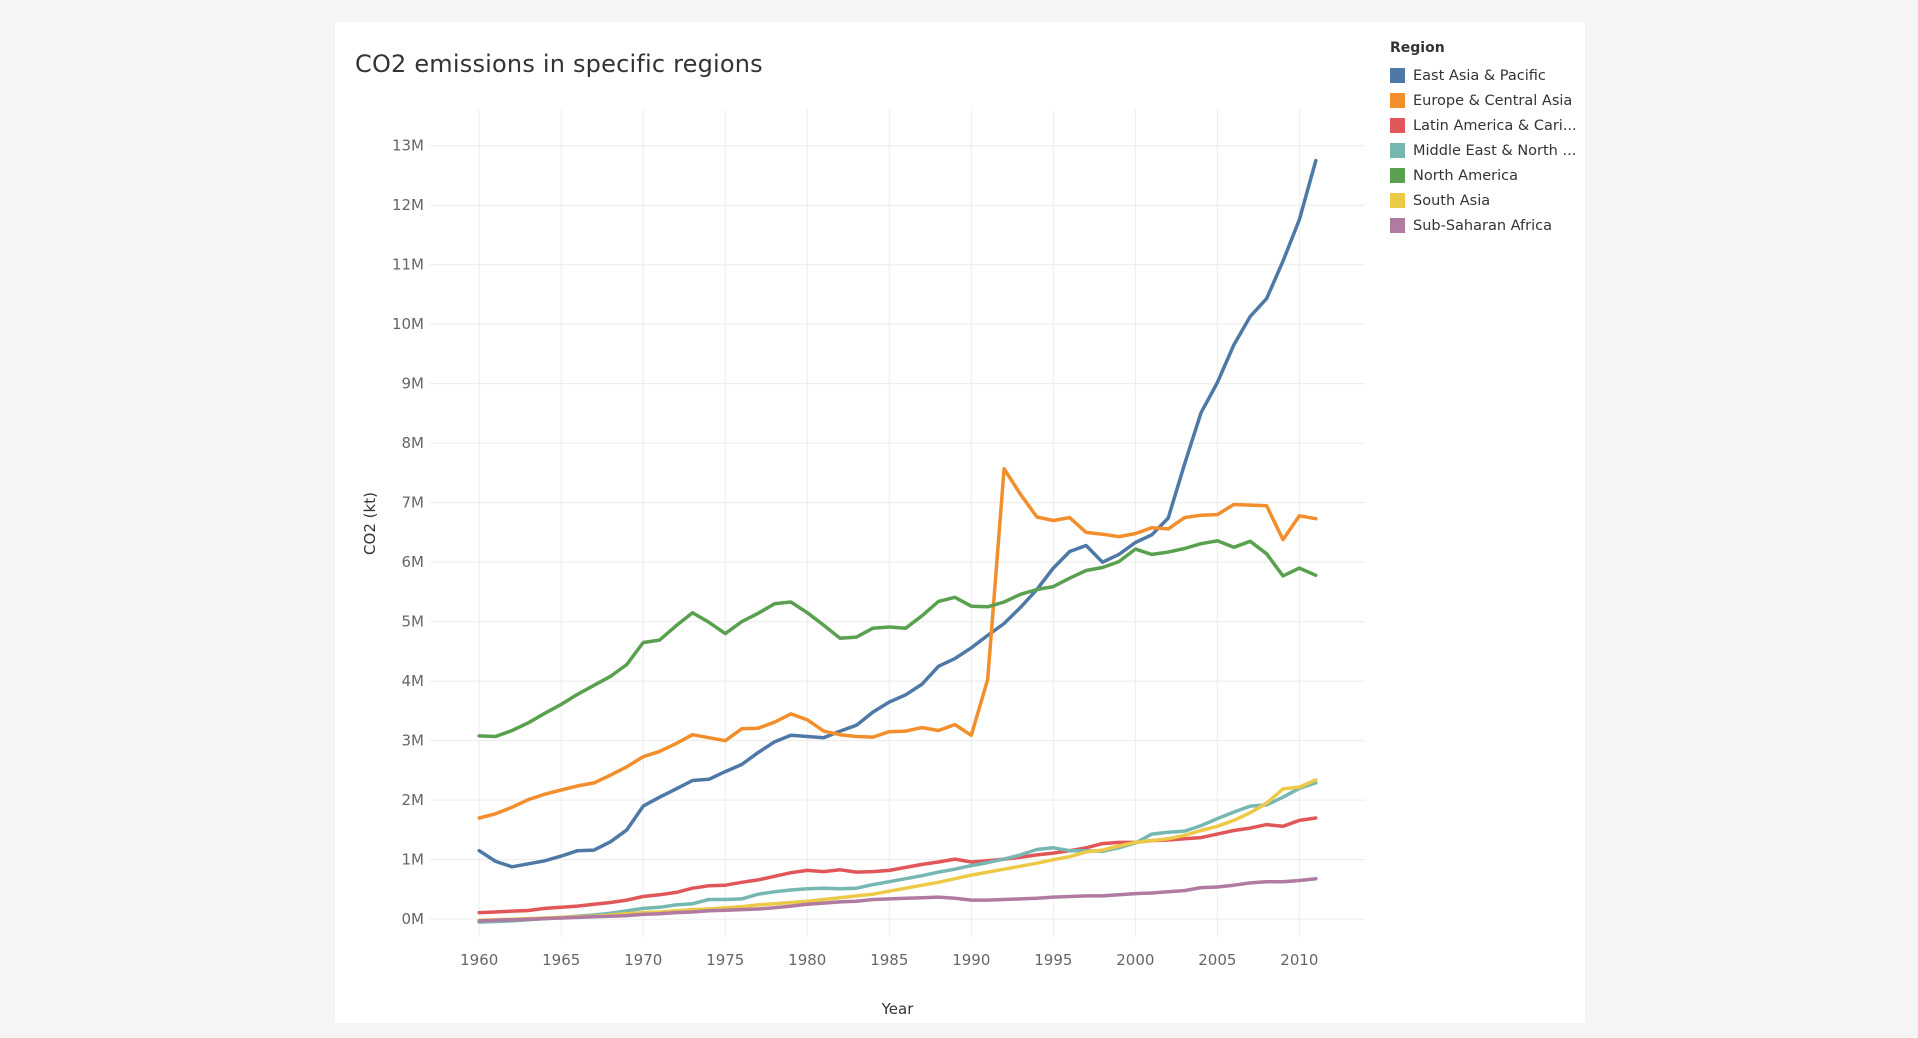 This screenshot has width=1918, height=1038. Describe the element at coordinates (413, 741) in the screenshot. I see `y-tick-label: 3M` at that location.